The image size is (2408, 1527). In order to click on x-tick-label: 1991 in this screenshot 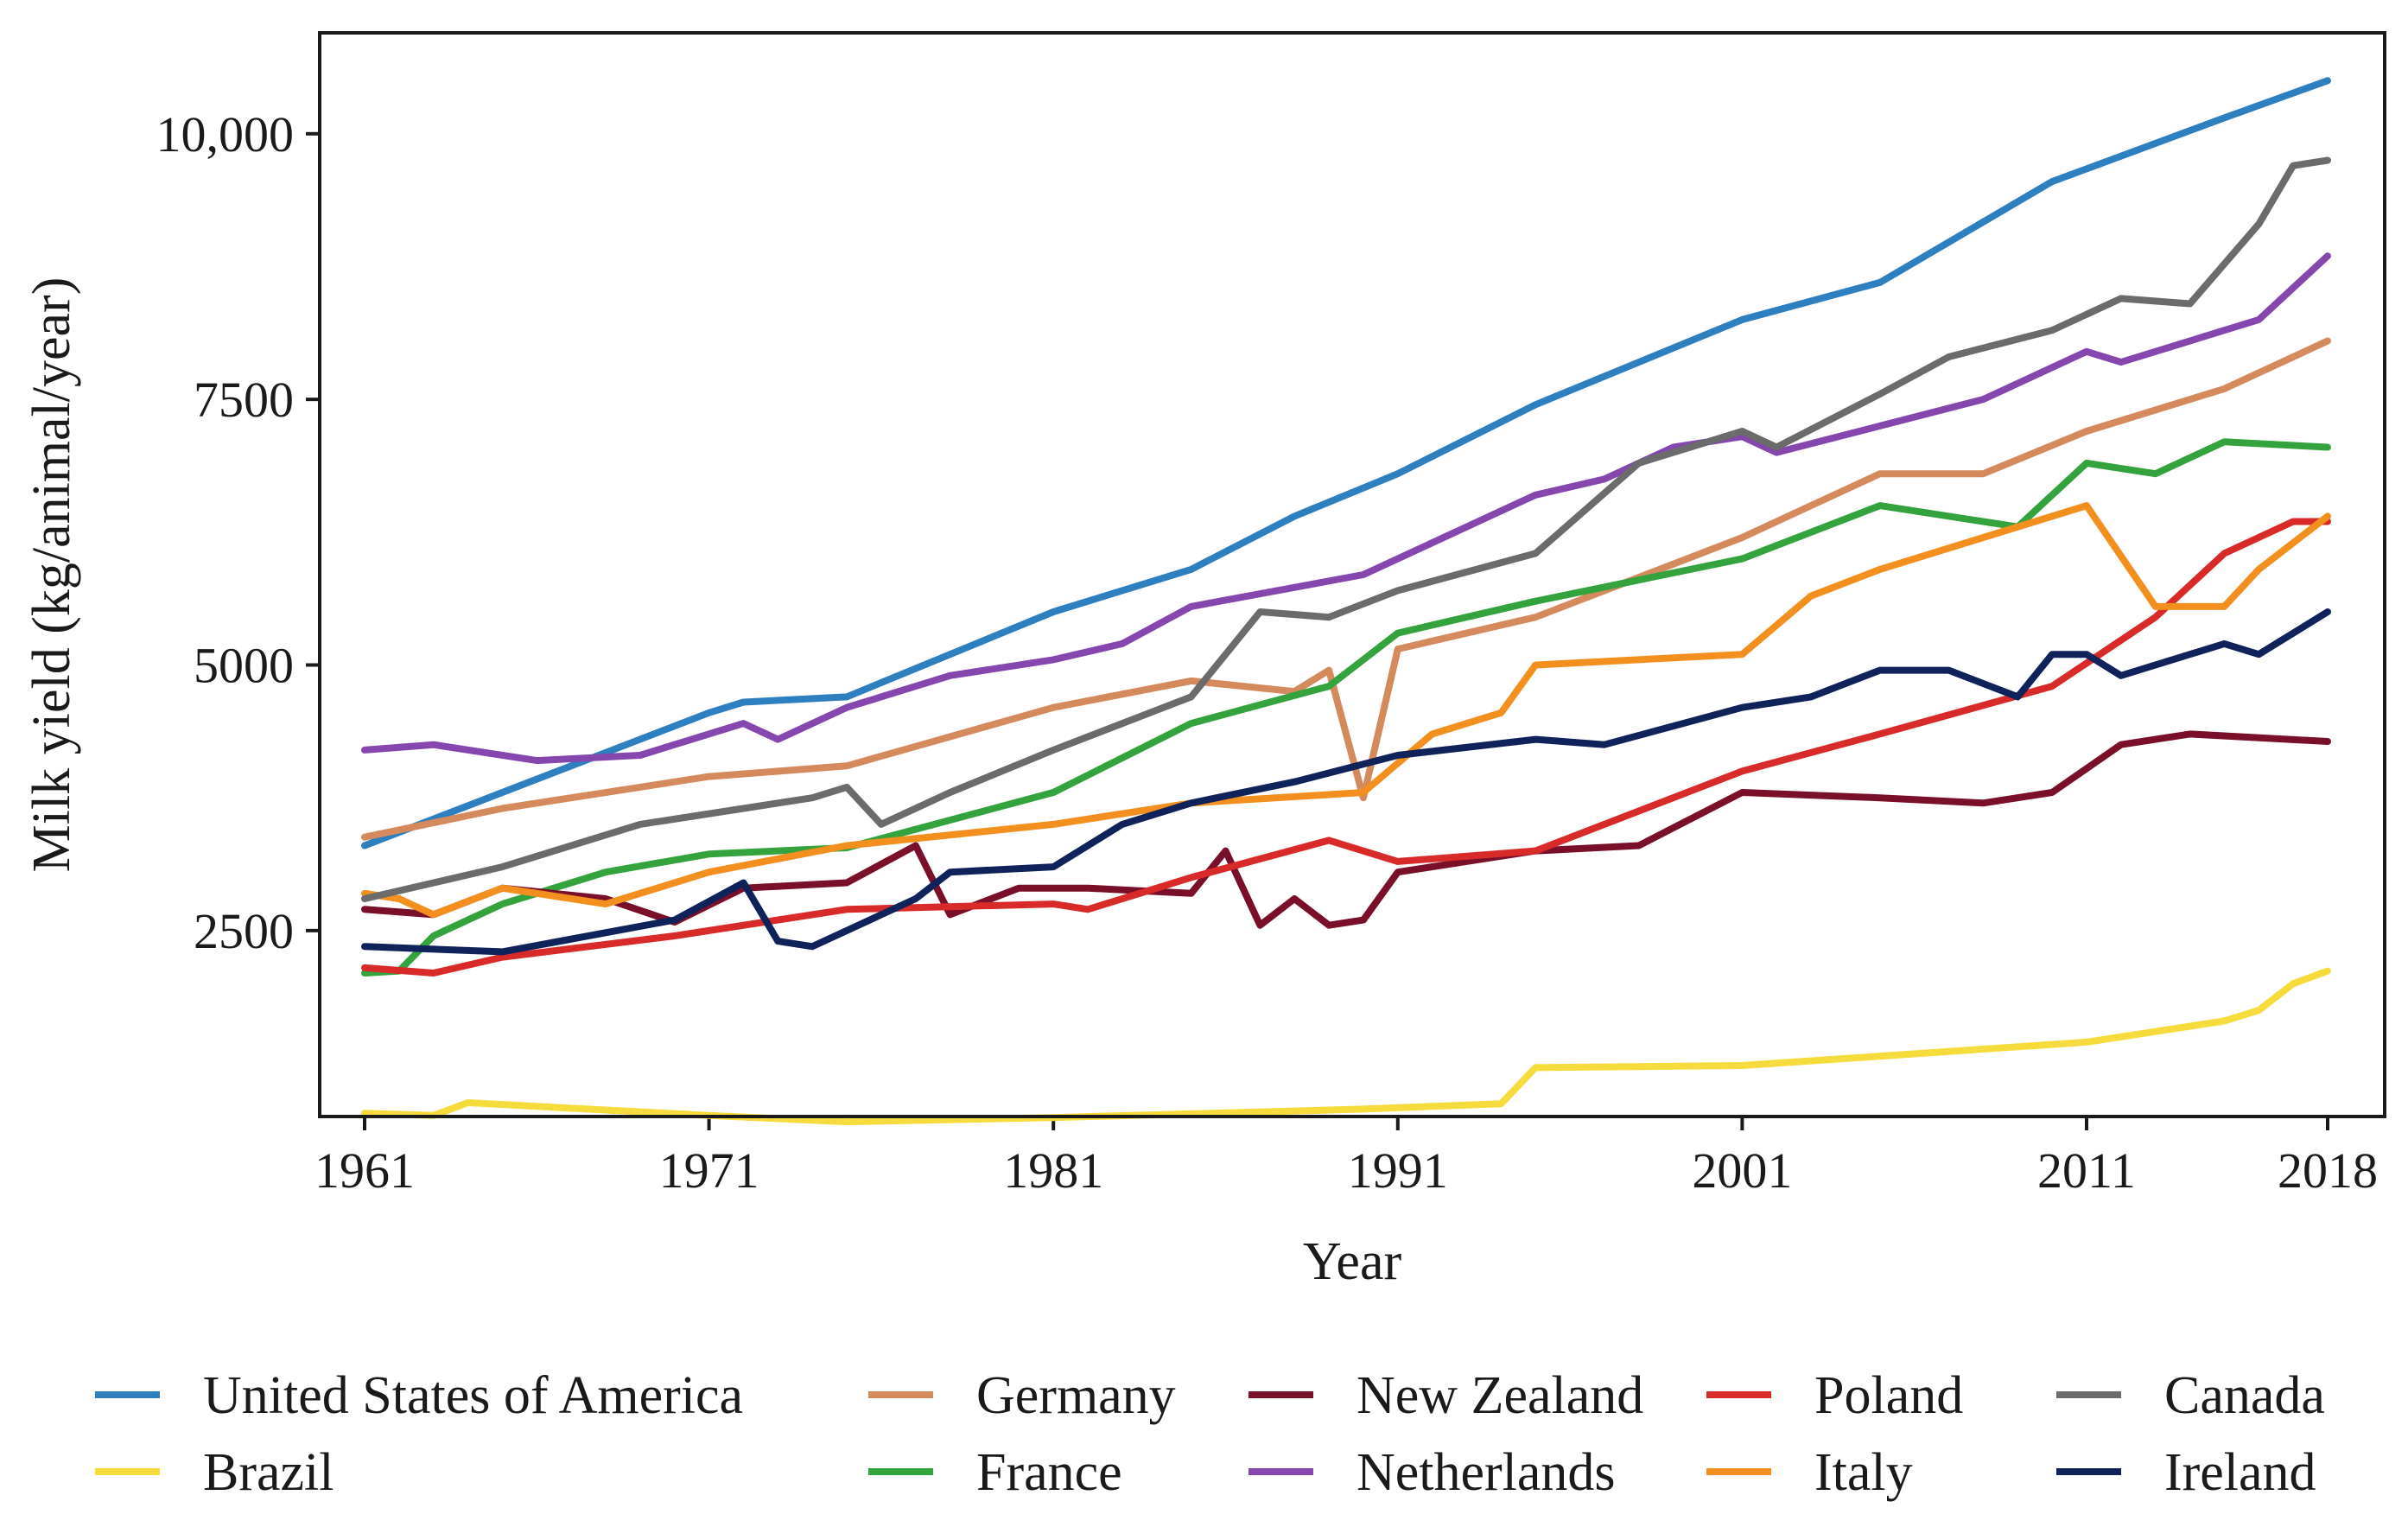, I will do `click(1398, 1170)`.